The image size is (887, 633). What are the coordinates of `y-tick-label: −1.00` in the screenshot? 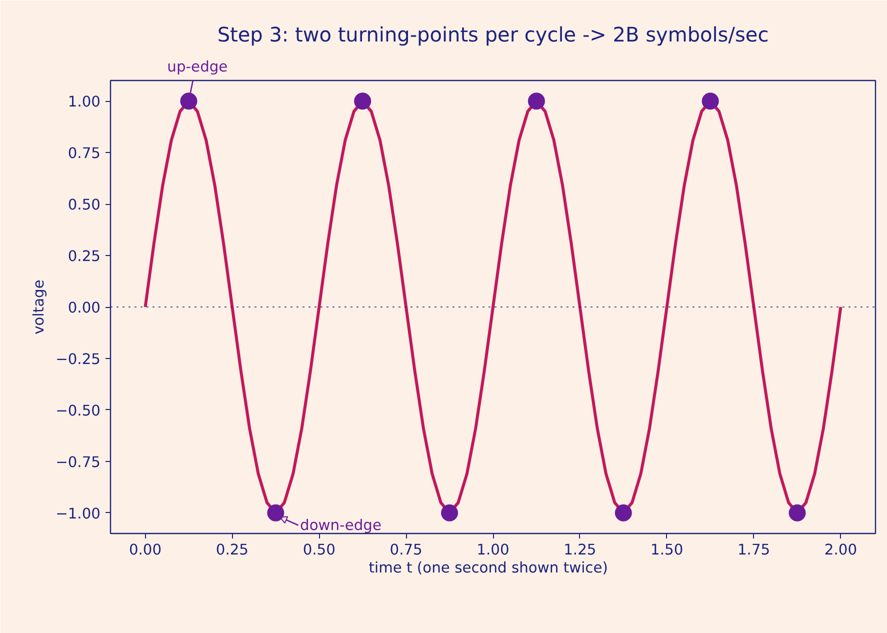 It's located at (78, 513).